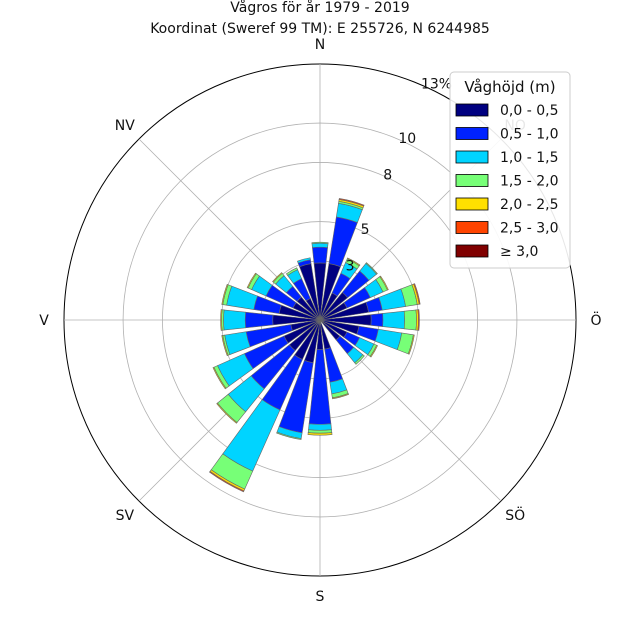 This screenshot has height=640, width=640. What do you see at coordinates (125, 516) in the screenshot?
I see `direction-label: SV` at bounding box center [125, 516].